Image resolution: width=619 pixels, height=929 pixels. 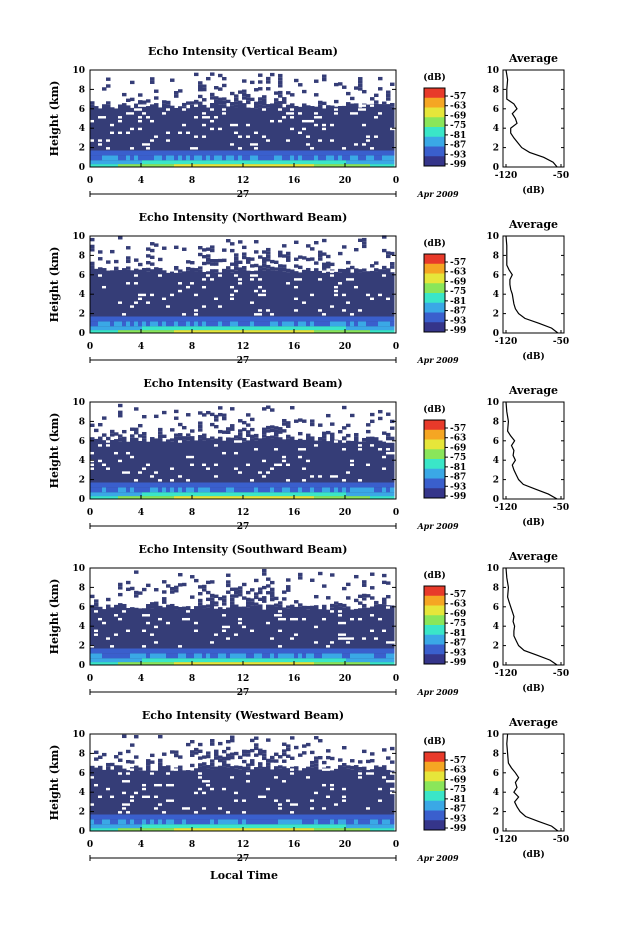 I want to click on x-tick-label: 0, so click(x=90, y=845).